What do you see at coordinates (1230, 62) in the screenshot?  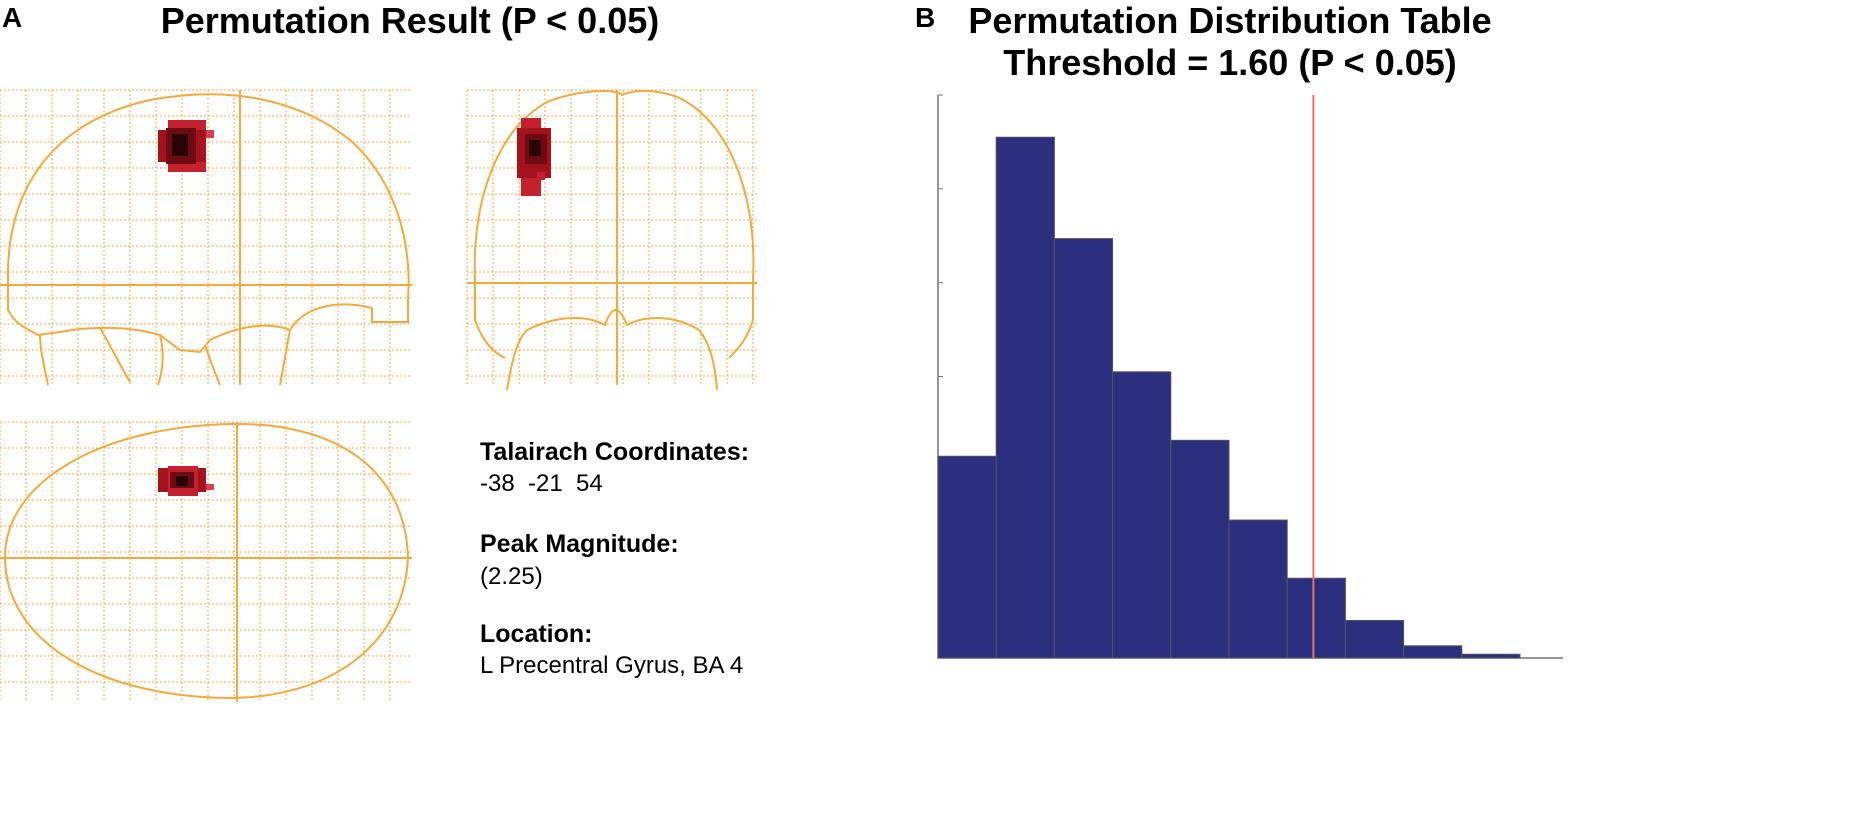 I see `panel-b-title-line2: Threshold = 1.60 (P < 0.05)` at bounding box center [1230, 62].